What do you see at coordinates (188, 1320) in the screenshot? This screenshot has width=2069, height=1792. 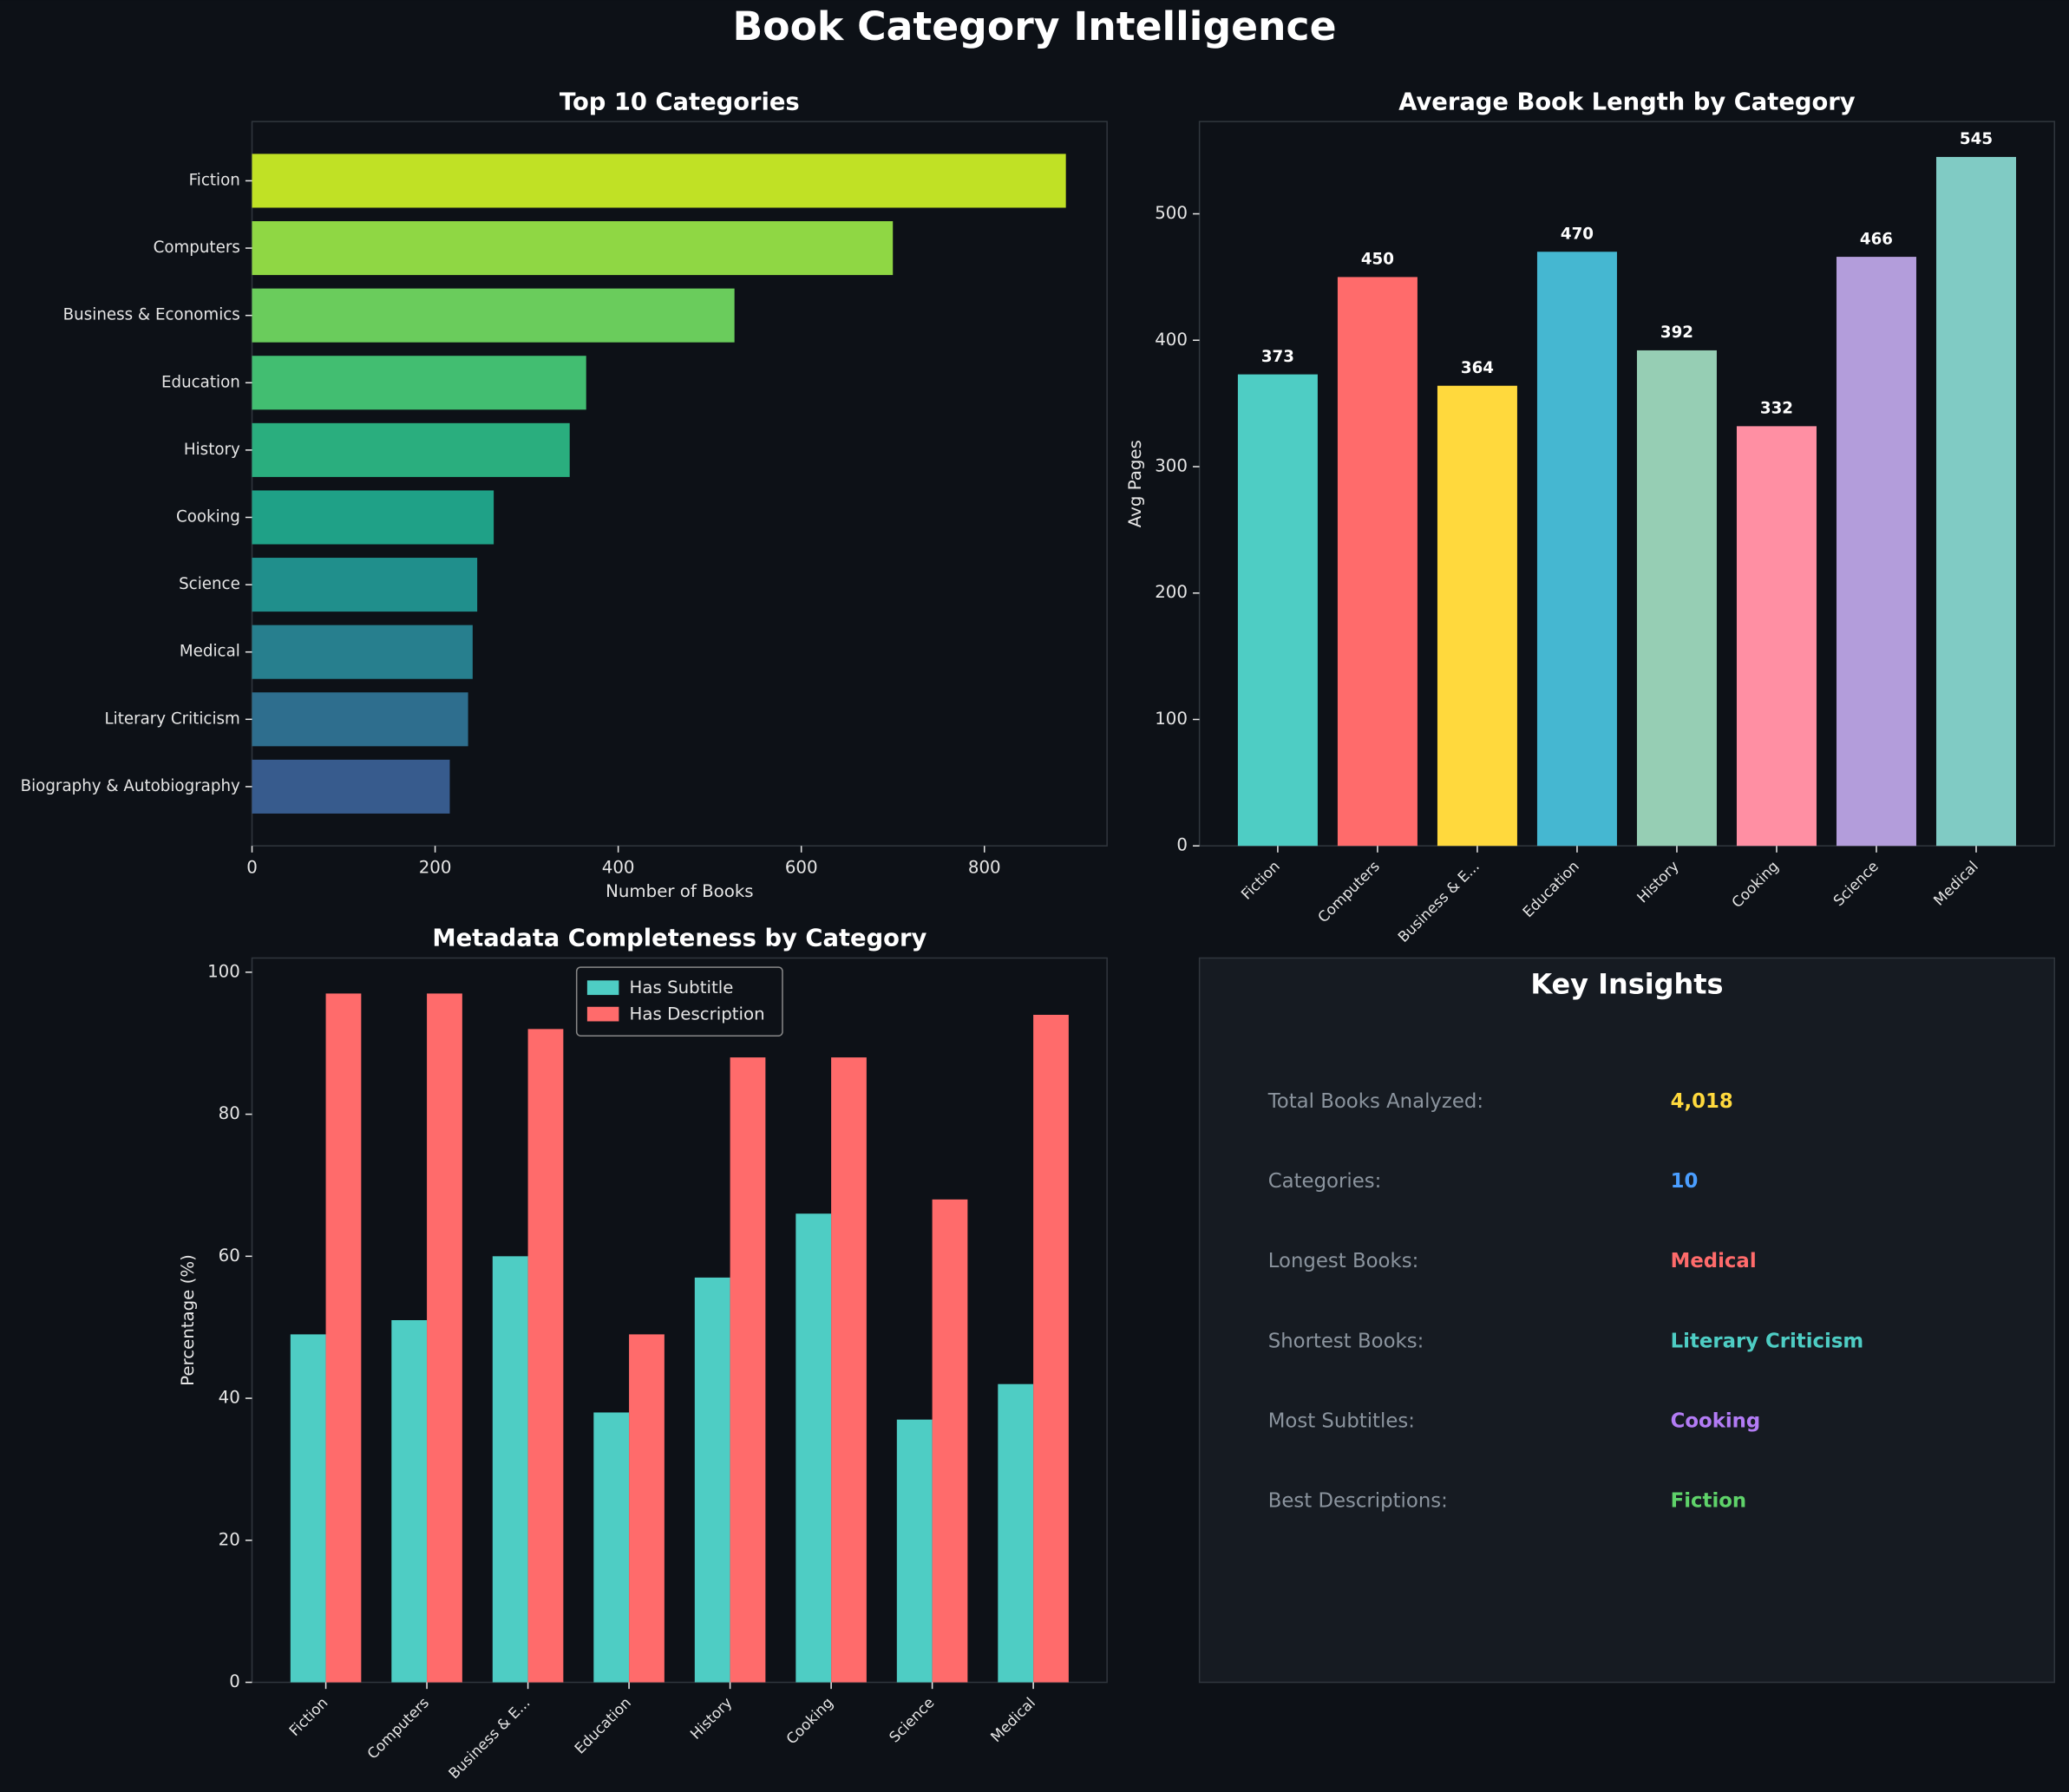 I see `y-axis-label: Percentage (%)` at bounding box center [188, 1320].